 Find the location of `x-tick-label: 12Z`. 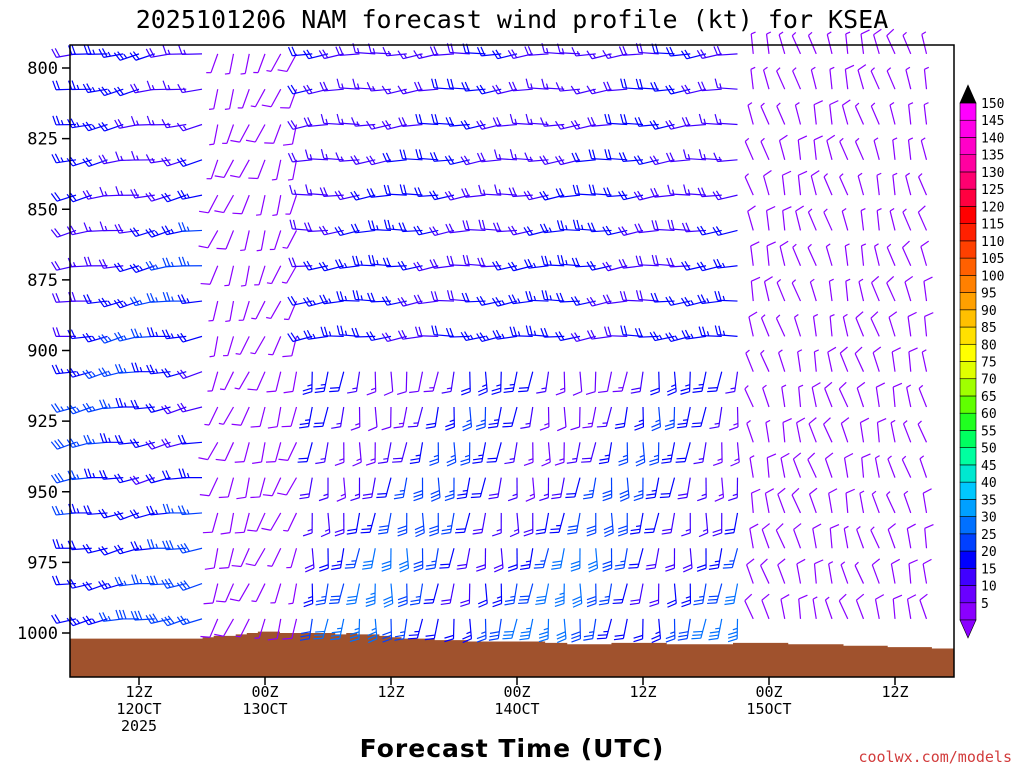

x-tick-label: 12Z is located at coordinates (390, 692).